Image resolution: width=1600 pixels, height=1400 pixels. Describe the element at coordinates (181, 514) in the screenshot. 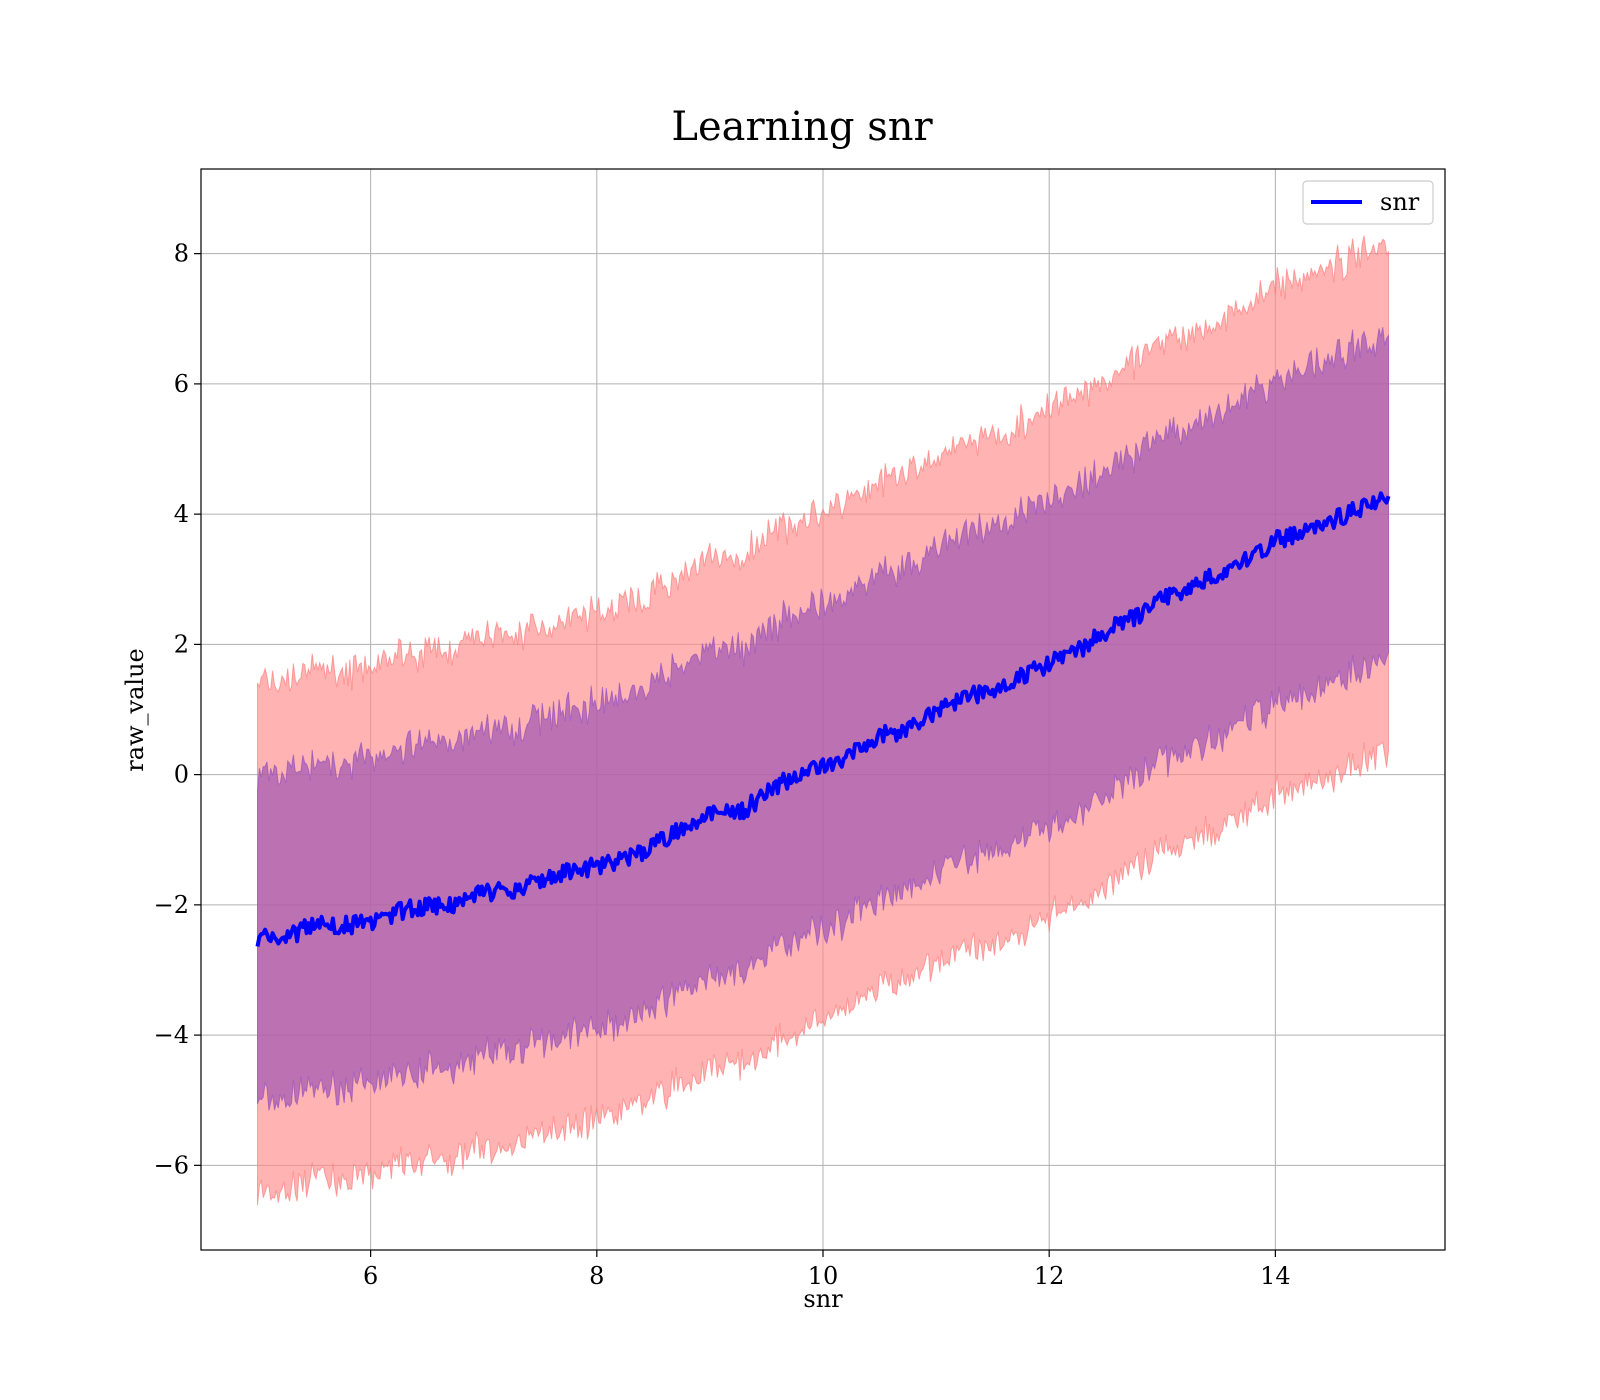

I see `y-tick-label: 4` at that location.